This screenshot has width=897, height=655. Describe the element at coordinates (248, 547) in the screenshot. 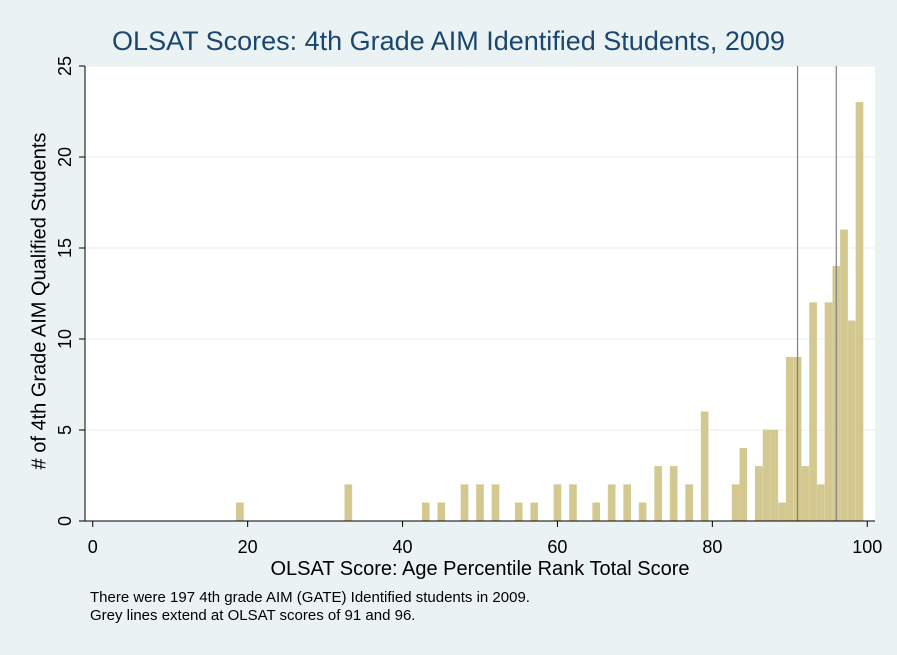

I see `x-tick-label: 20` at that location.